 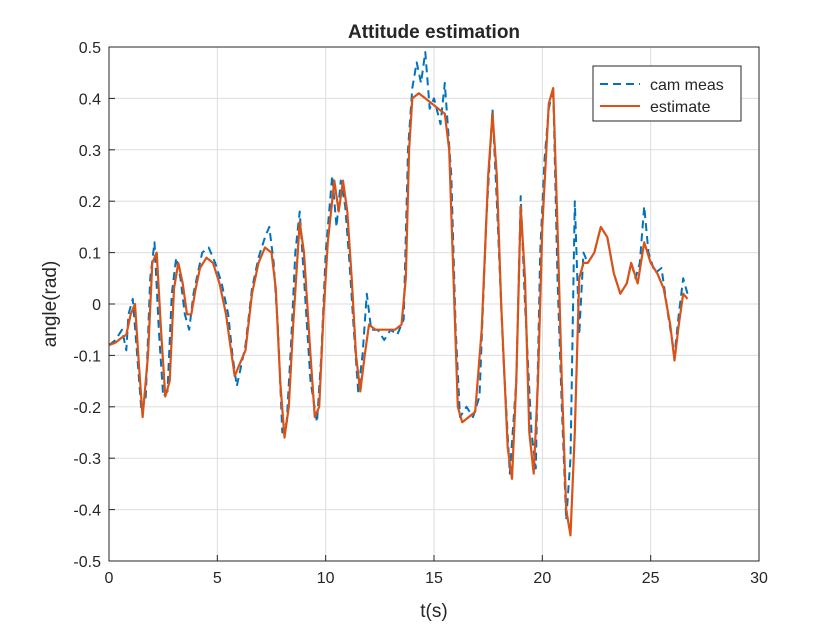 I want to click on legend-box, so click(x=667, y=93).